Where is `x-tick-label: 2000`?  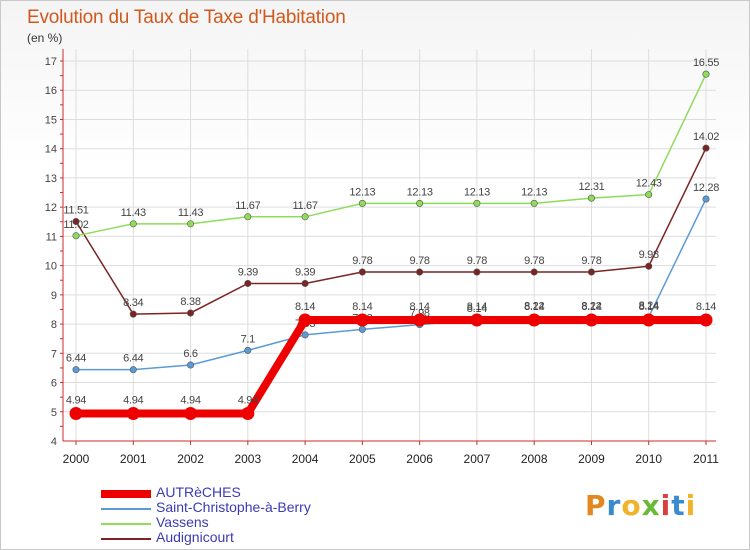
x-tick-label: 2000 is located at coordinates (76, 459).